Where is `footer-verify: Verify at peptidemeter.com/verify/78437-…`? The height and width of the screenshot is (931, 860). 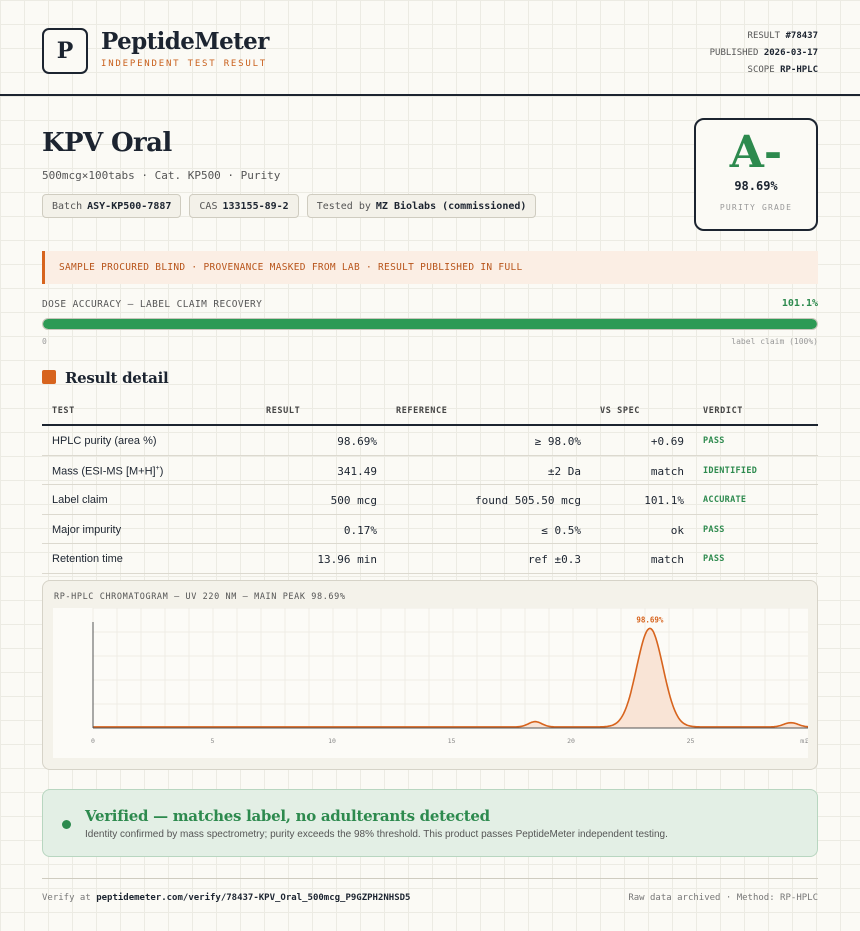 footer-verify: Verify at peptidemeter.com/verify/78437-… is located at coordinates (226, 898).